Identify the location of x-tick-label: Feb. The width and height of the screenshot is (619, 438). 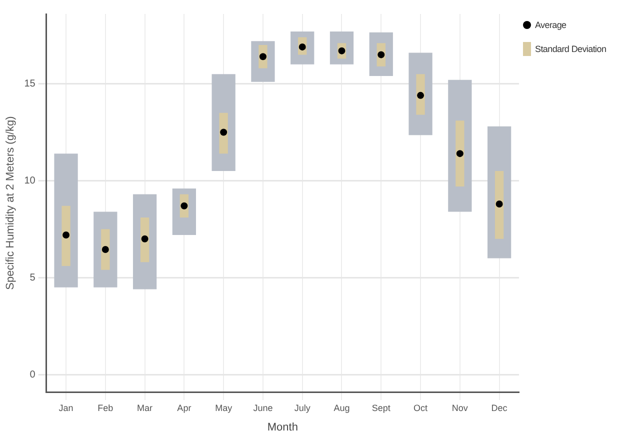
(106, 407).